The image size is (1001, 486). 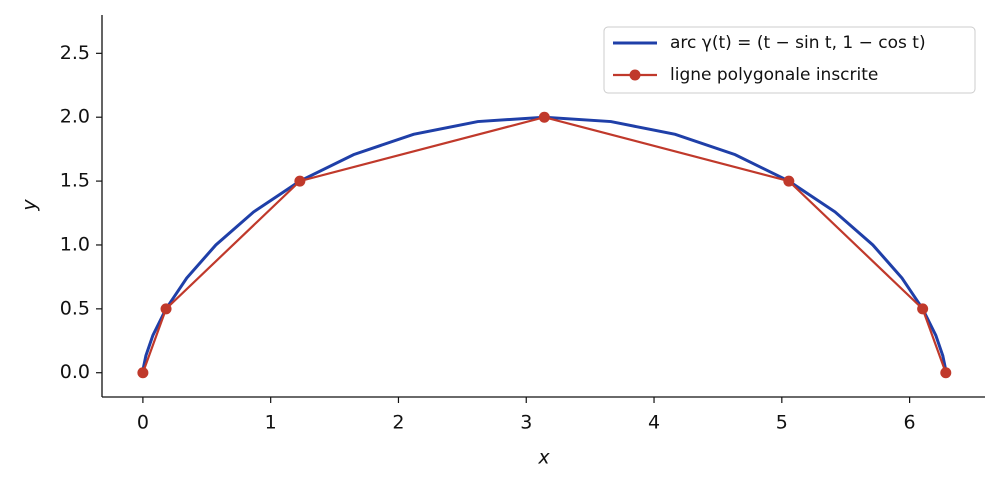 I want to click on y-tick-label: 2.0, so click(x=75, y=117).